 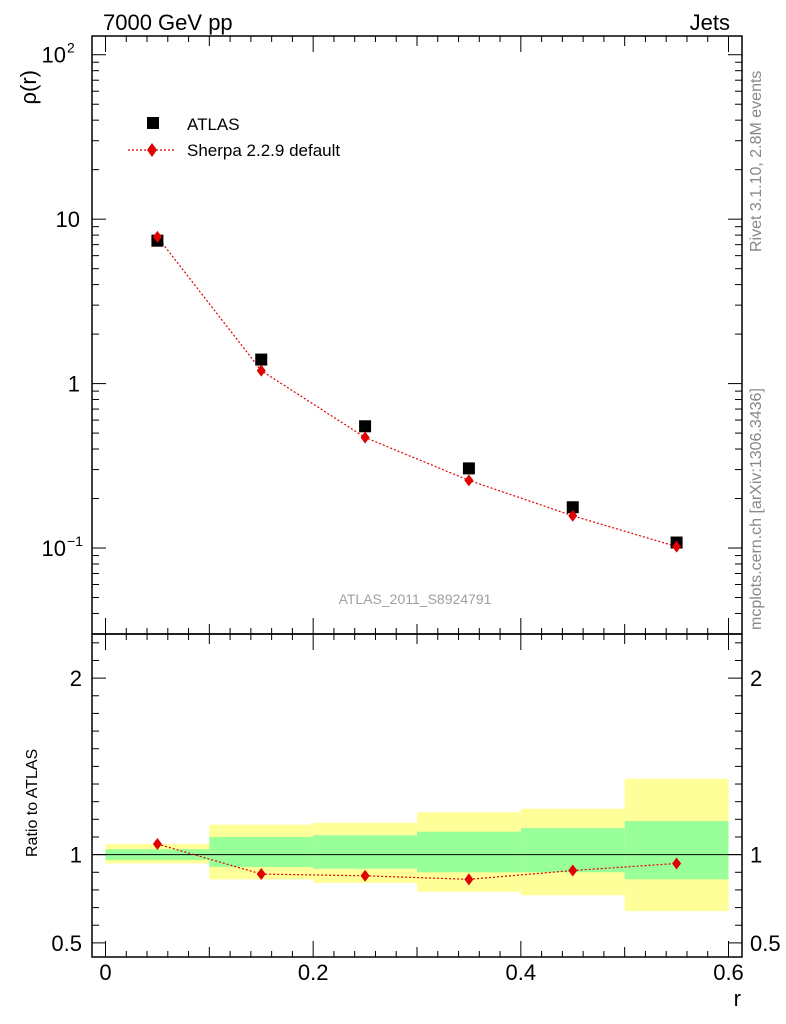 I want to click on ratio-ytick-label: 1, so click(x=76, y=855).